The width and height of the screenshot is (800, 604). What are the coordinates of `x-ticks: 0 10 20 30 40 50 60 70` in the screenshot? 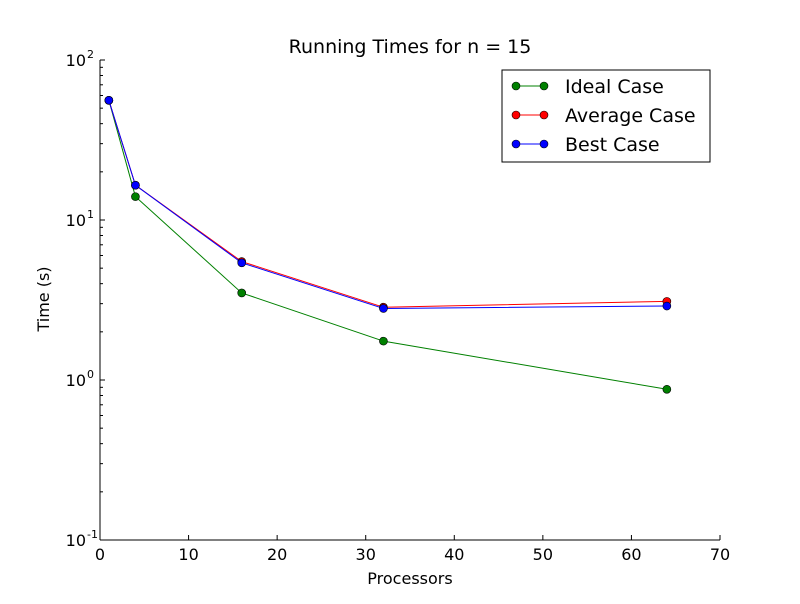 It's located at (412, 549).